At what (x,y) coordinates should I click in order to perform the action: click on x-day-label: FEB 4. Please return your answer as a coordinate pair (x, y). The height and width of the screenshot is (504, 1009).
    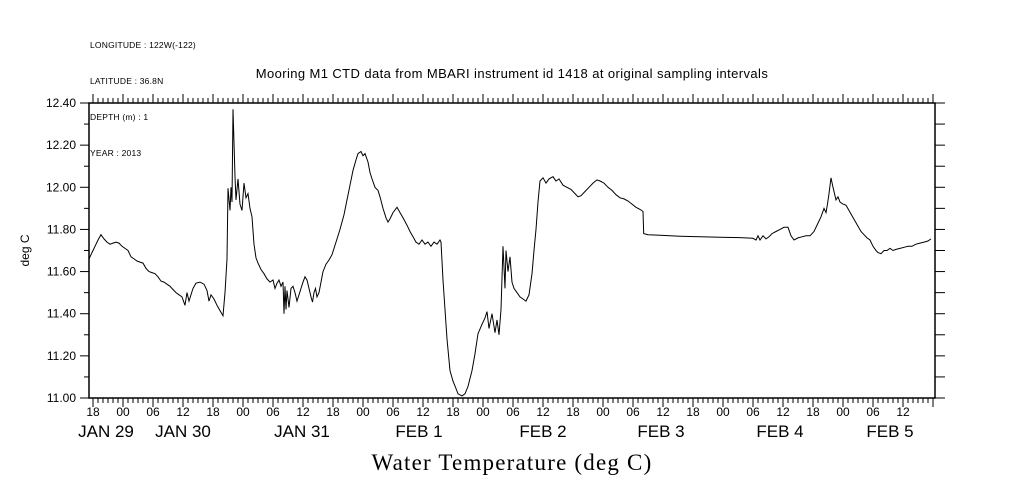
    Looking at the image, I should click on (779, 431).